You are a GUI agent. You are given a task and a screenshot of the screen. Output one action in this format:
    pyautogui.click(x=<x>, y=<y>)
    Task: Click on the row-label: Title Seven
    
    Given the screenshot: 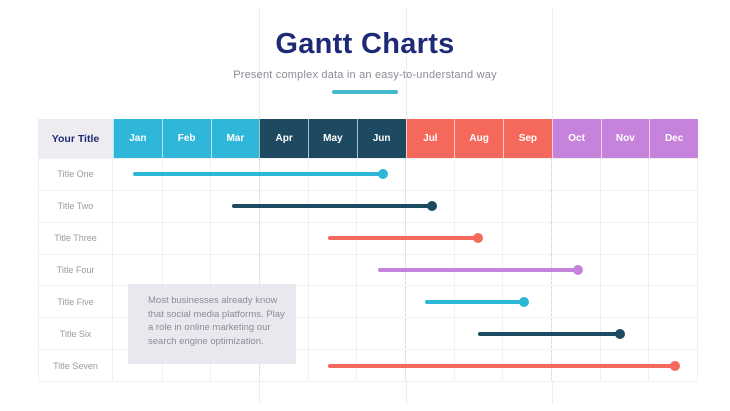 What is the action you would take?
    pyautogui.click(x=75, y=366)
    